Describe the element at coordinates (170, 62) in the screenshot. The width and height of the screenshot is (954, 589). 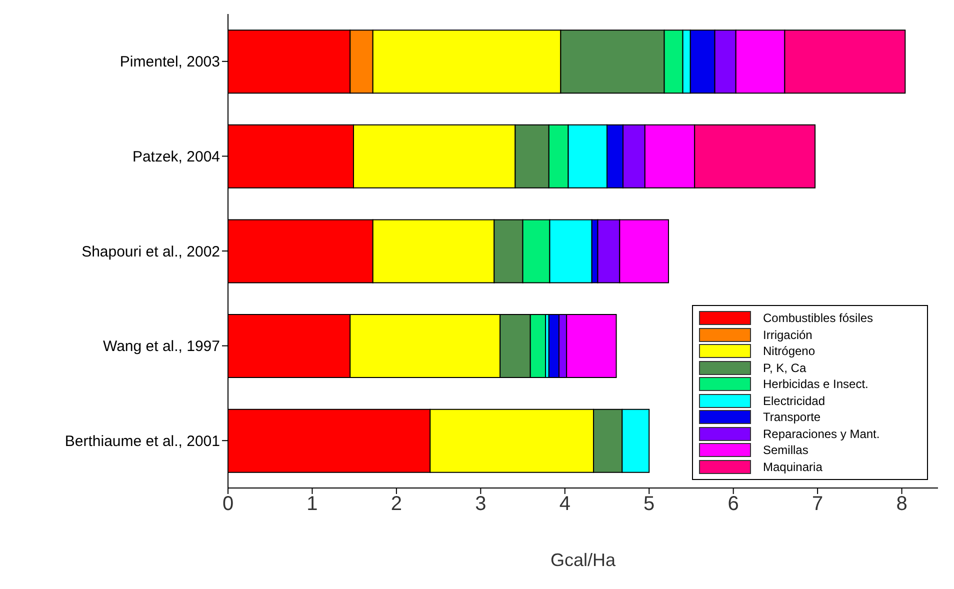
I see `y-tick-label: Pimentel, 2003` at that location.